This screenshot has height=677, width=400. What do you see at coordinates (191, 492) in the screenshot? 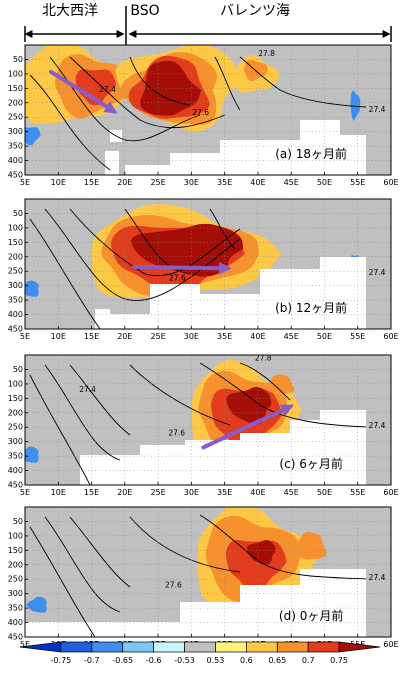
I see `x-tick-label: 30E` at bounding box center [191, 492].